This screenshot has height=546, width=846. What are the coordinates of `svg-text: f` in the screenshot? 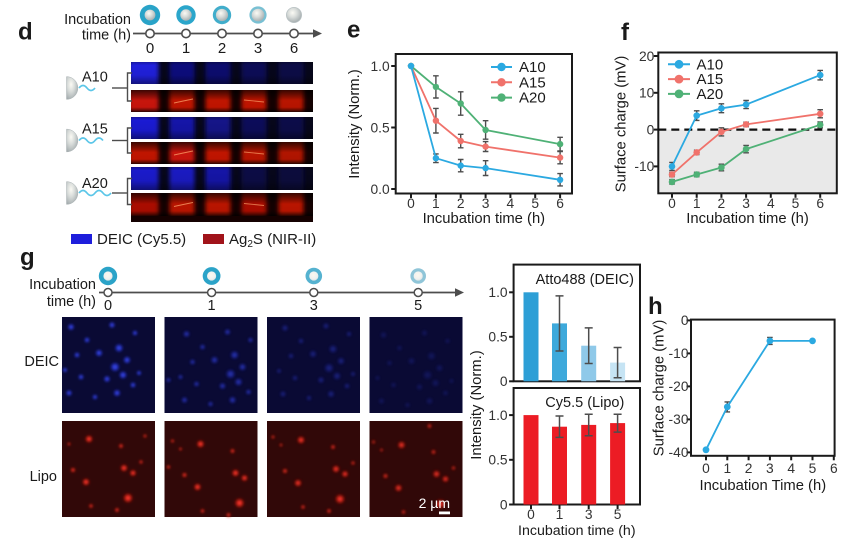 It's located at (625, 32).